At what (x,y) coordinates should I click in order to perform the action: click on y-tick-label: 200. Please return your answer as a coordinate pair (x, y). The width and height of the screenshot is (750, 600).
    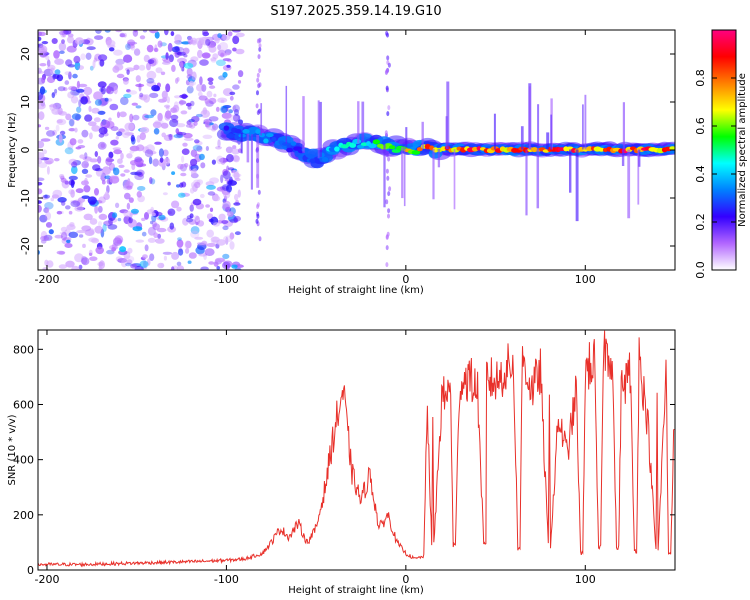
    Looking at the image, I should click on (23, 515).